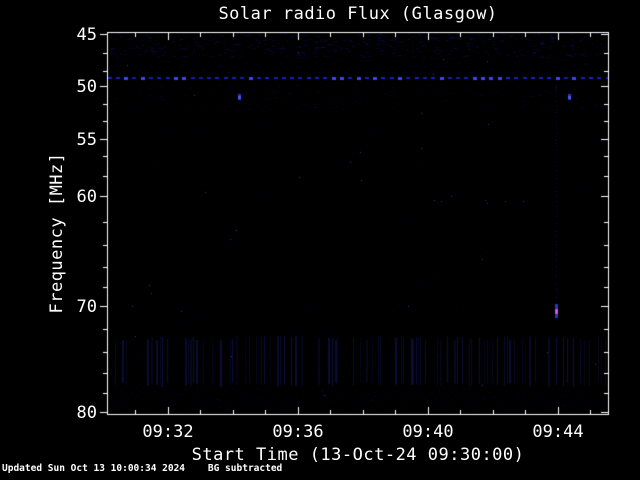 This screenshot has height=480, width=640. What do you see at coordinates (358, 14) in the screenshot?
I see `chart-title: Solar radio Flux (Glasgow)` at bounding box center [358, 14].